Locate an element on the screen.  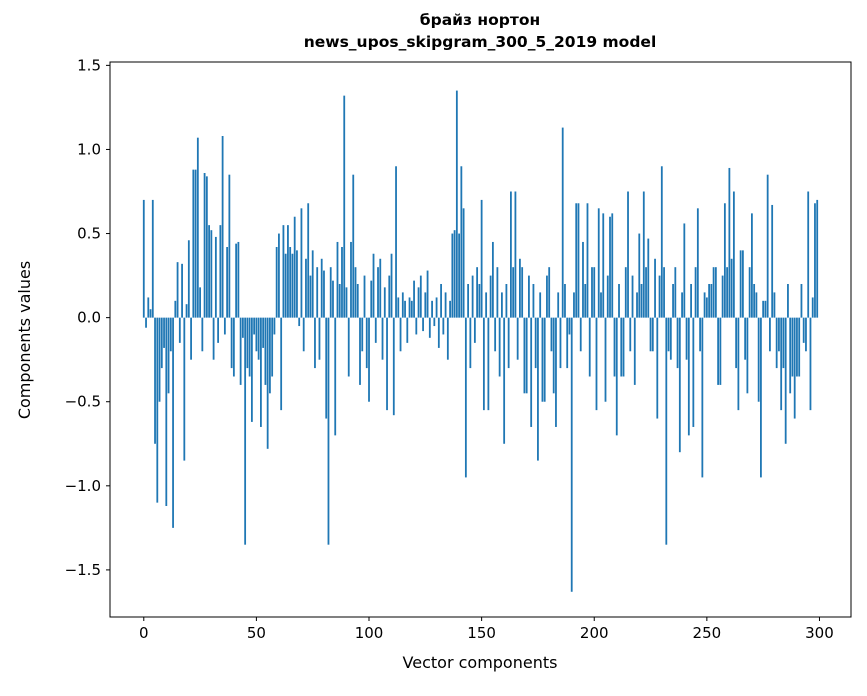
y-tick-label: −0.5 is located at coordinates (83, 402).